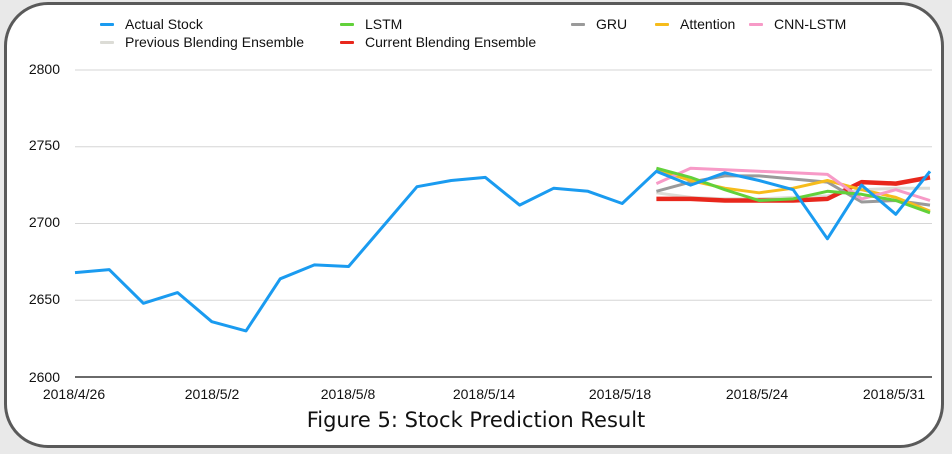 This screenshot has height=454, width=952. What do you see at coordinates (620, 394) in the screenshot?
I see `x-tick-label: 2018/5/18` at bounding box center [620, 394].